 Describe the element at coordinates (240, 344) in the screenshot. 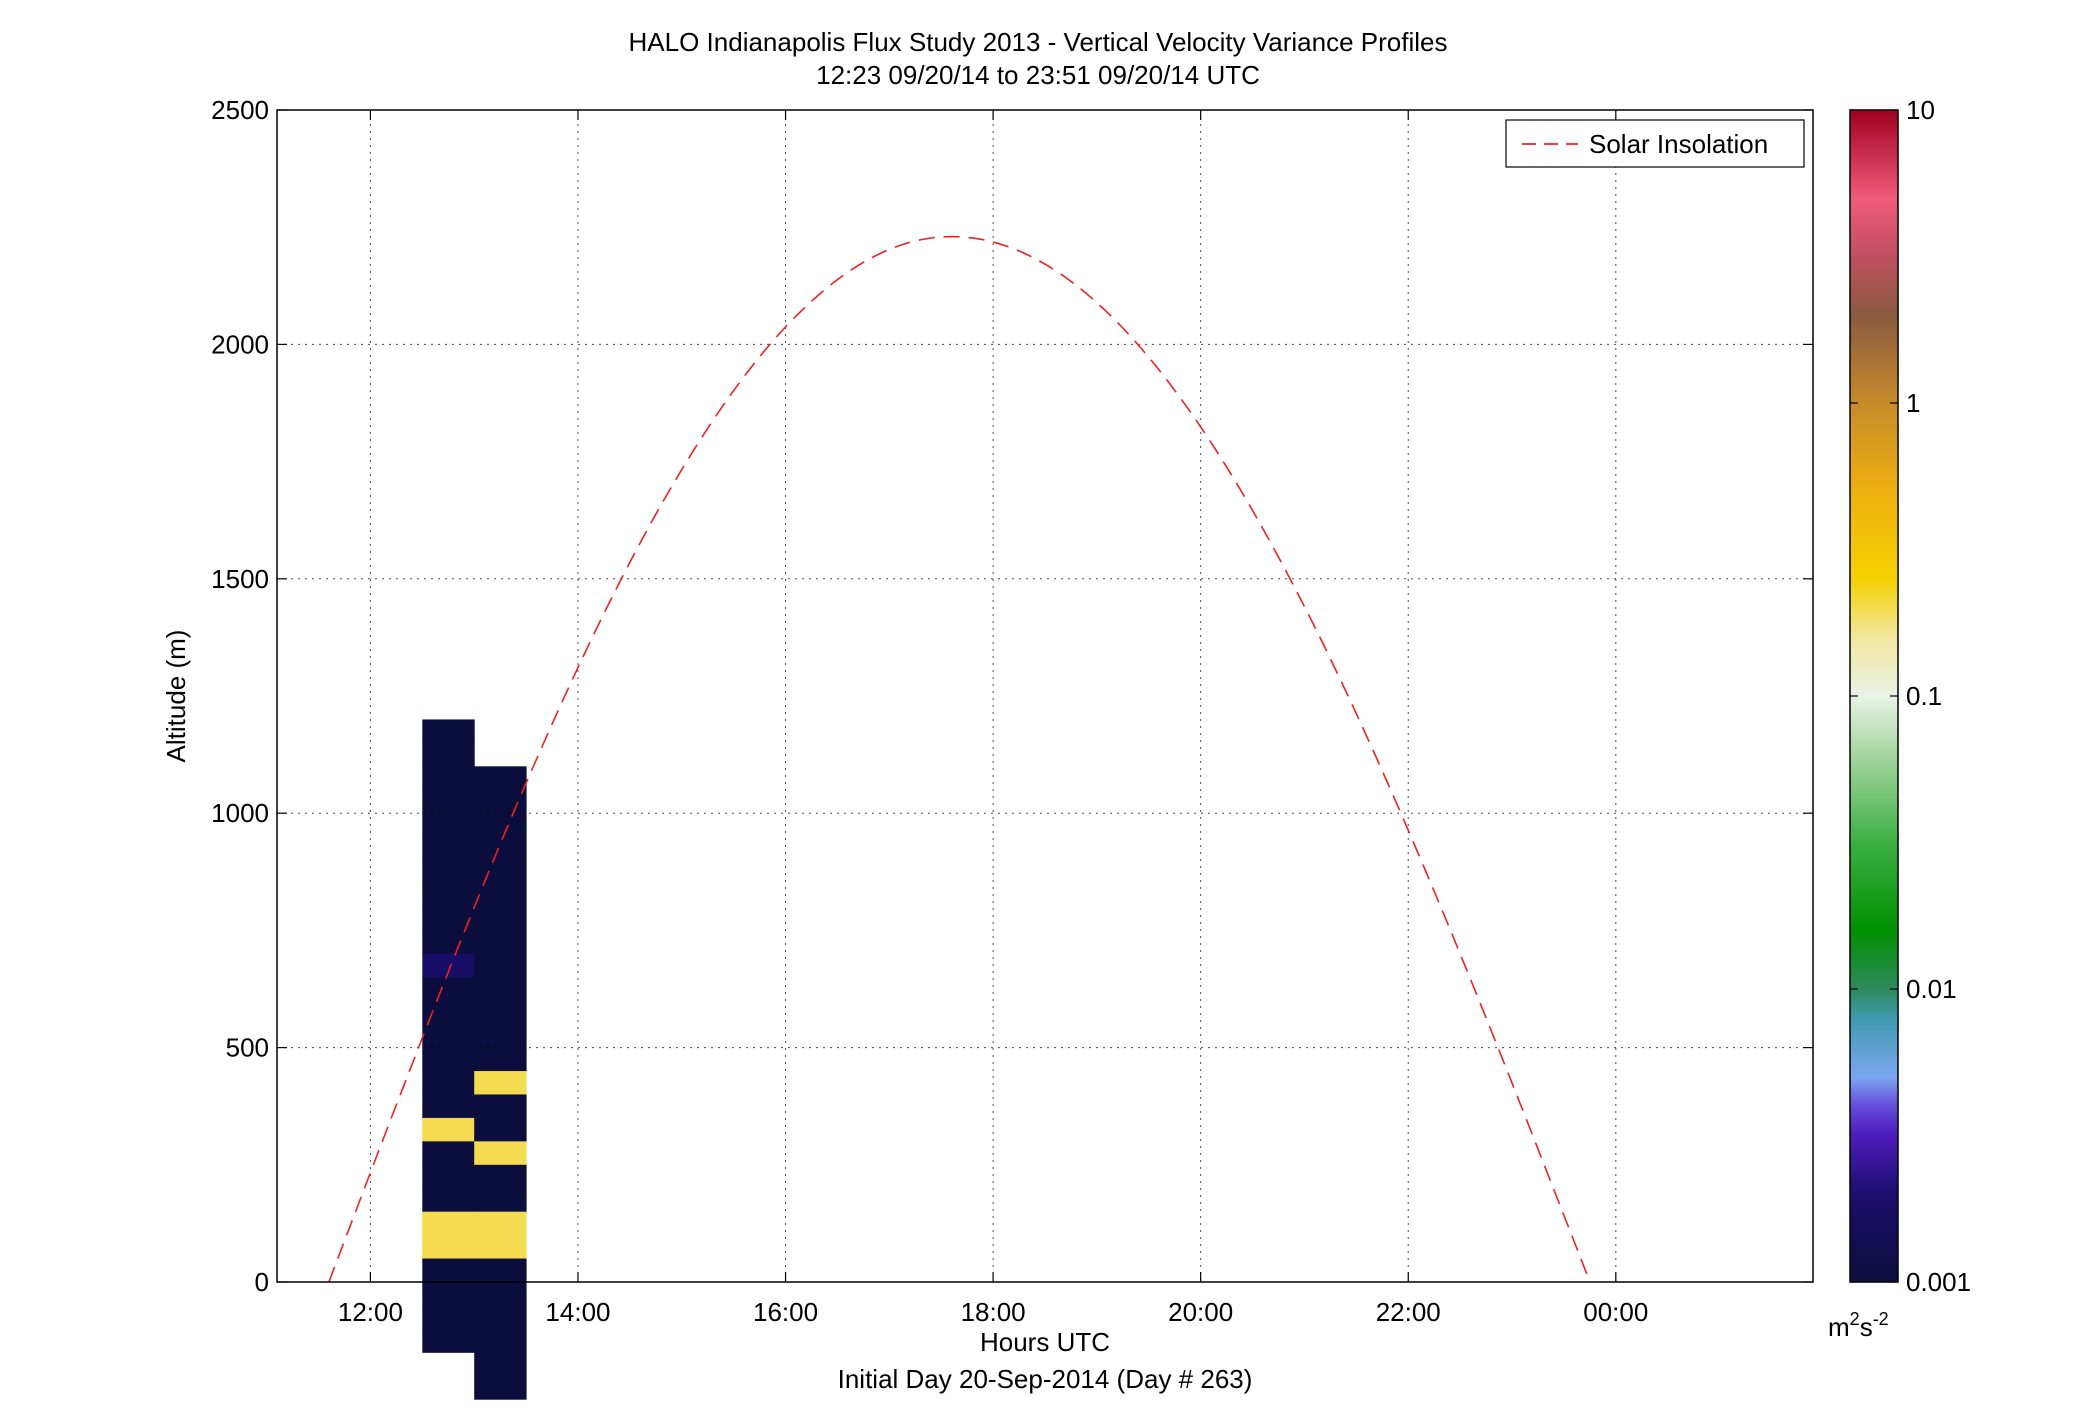

I see `y-tick-label: 2000` at that location.